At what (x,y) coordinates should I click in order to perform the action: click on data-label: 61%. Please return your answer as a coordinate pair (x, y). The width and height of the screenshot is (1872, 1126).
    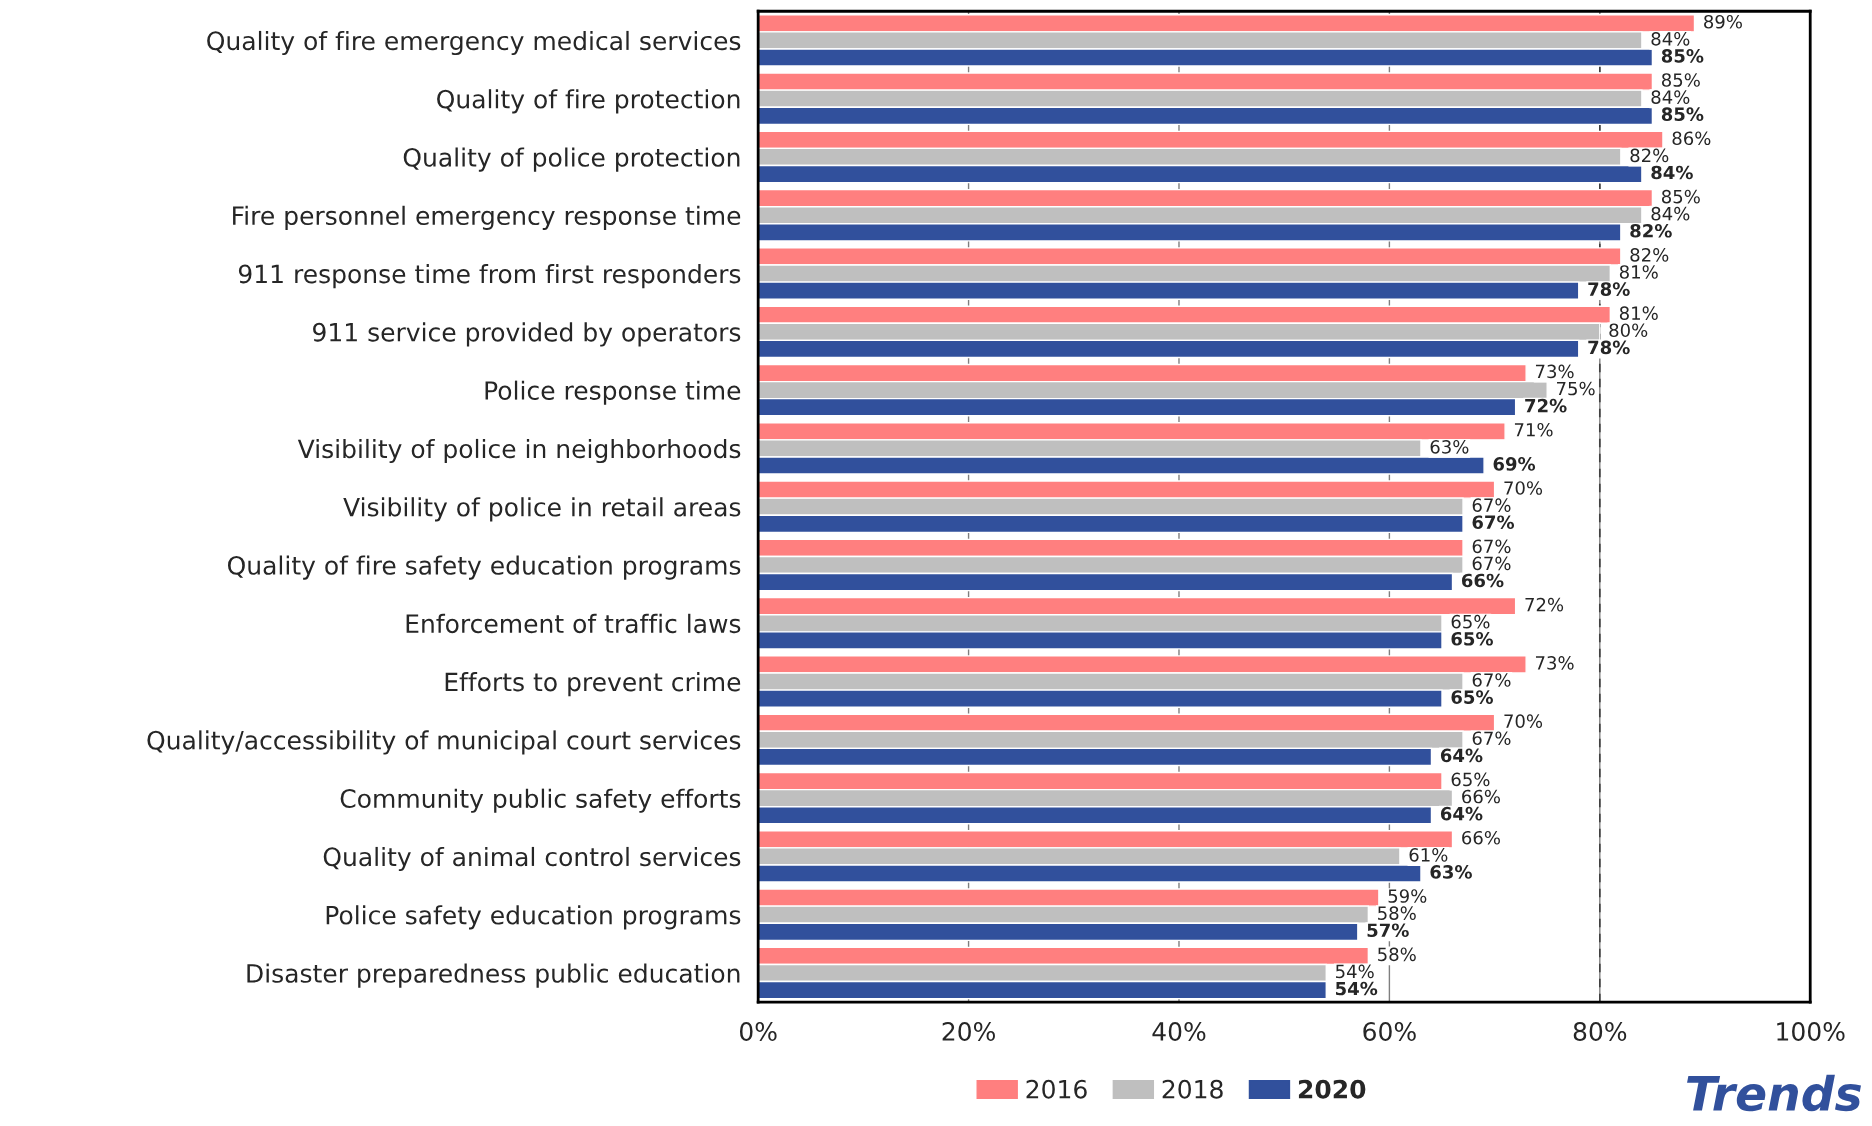
    Looking at the image, I should click on (1428, 855).